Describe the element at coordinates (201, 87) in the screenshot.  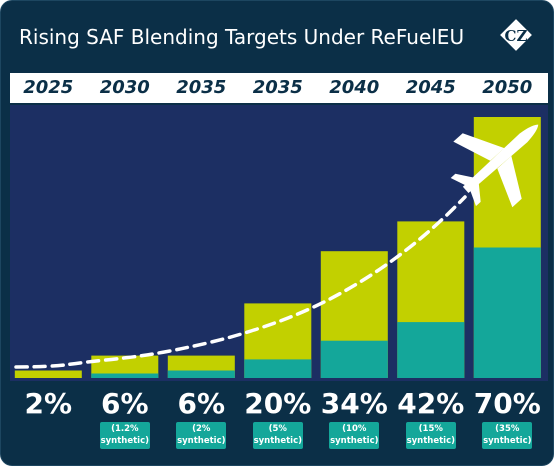
I see `year-label-2: 2035` at that location.